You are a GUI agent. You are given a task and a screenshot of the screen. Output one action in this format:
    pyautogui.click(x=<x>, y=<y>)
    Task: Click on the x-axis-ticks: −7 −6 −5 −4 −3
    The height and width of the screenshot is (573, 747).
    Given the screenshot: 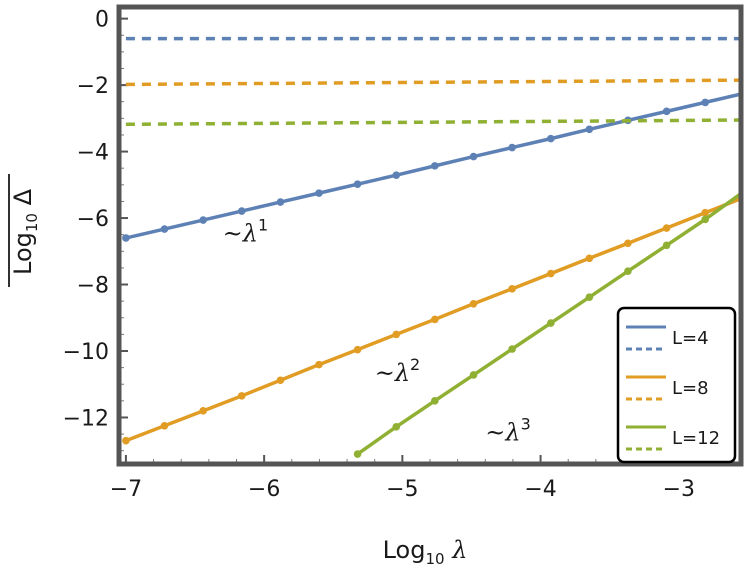 What is the action you would take?
    pyautogui.click(x=422, y=478)
    